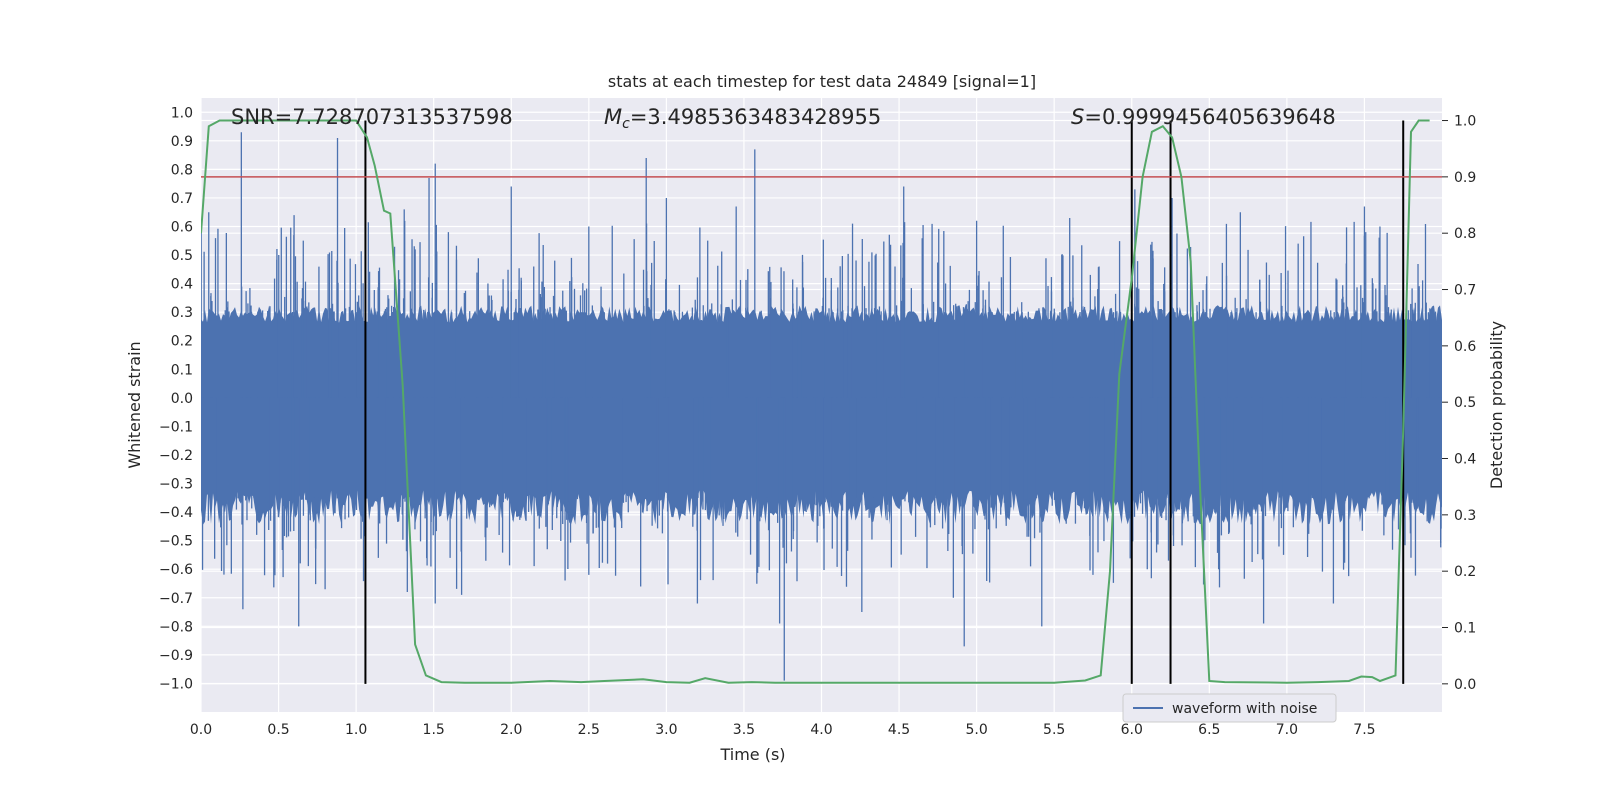  I want to click on y-axis-label: Whitened strain, so click(134, 404).